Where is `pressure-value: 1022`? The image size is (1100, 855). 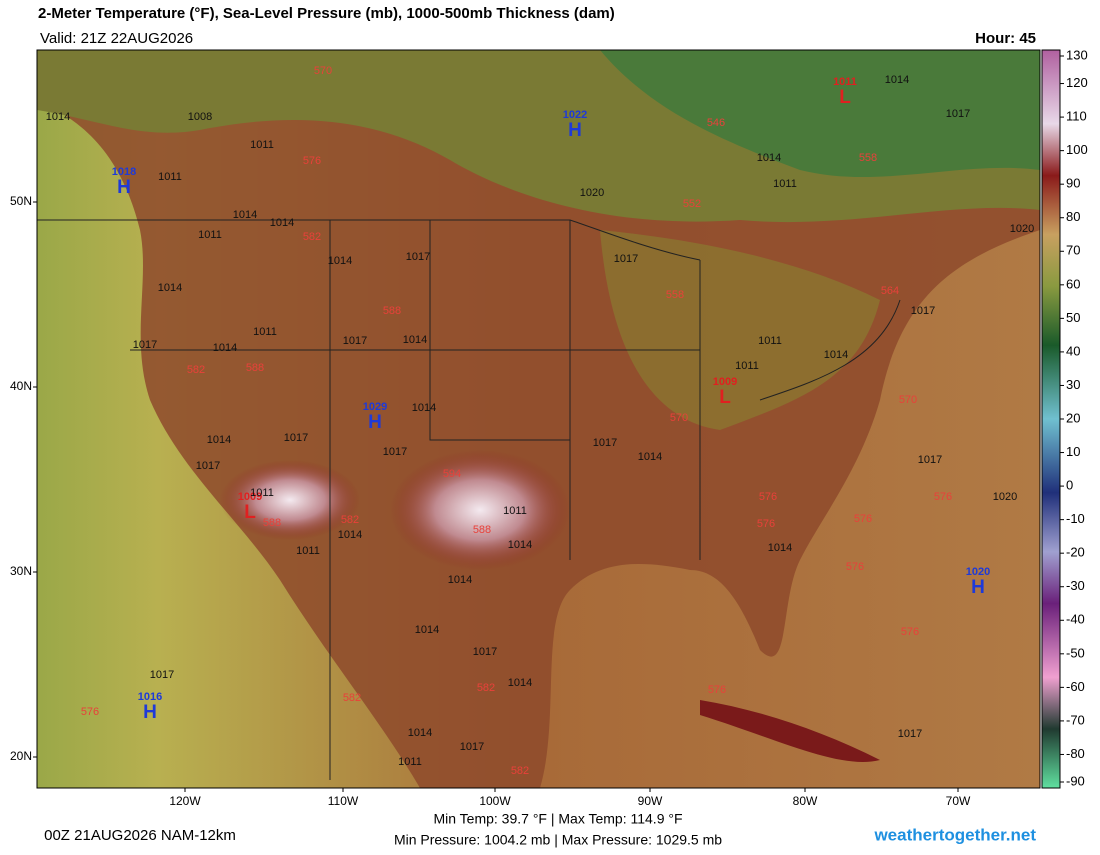
pressure-value: 1022 is located at coordinates (575, 115).